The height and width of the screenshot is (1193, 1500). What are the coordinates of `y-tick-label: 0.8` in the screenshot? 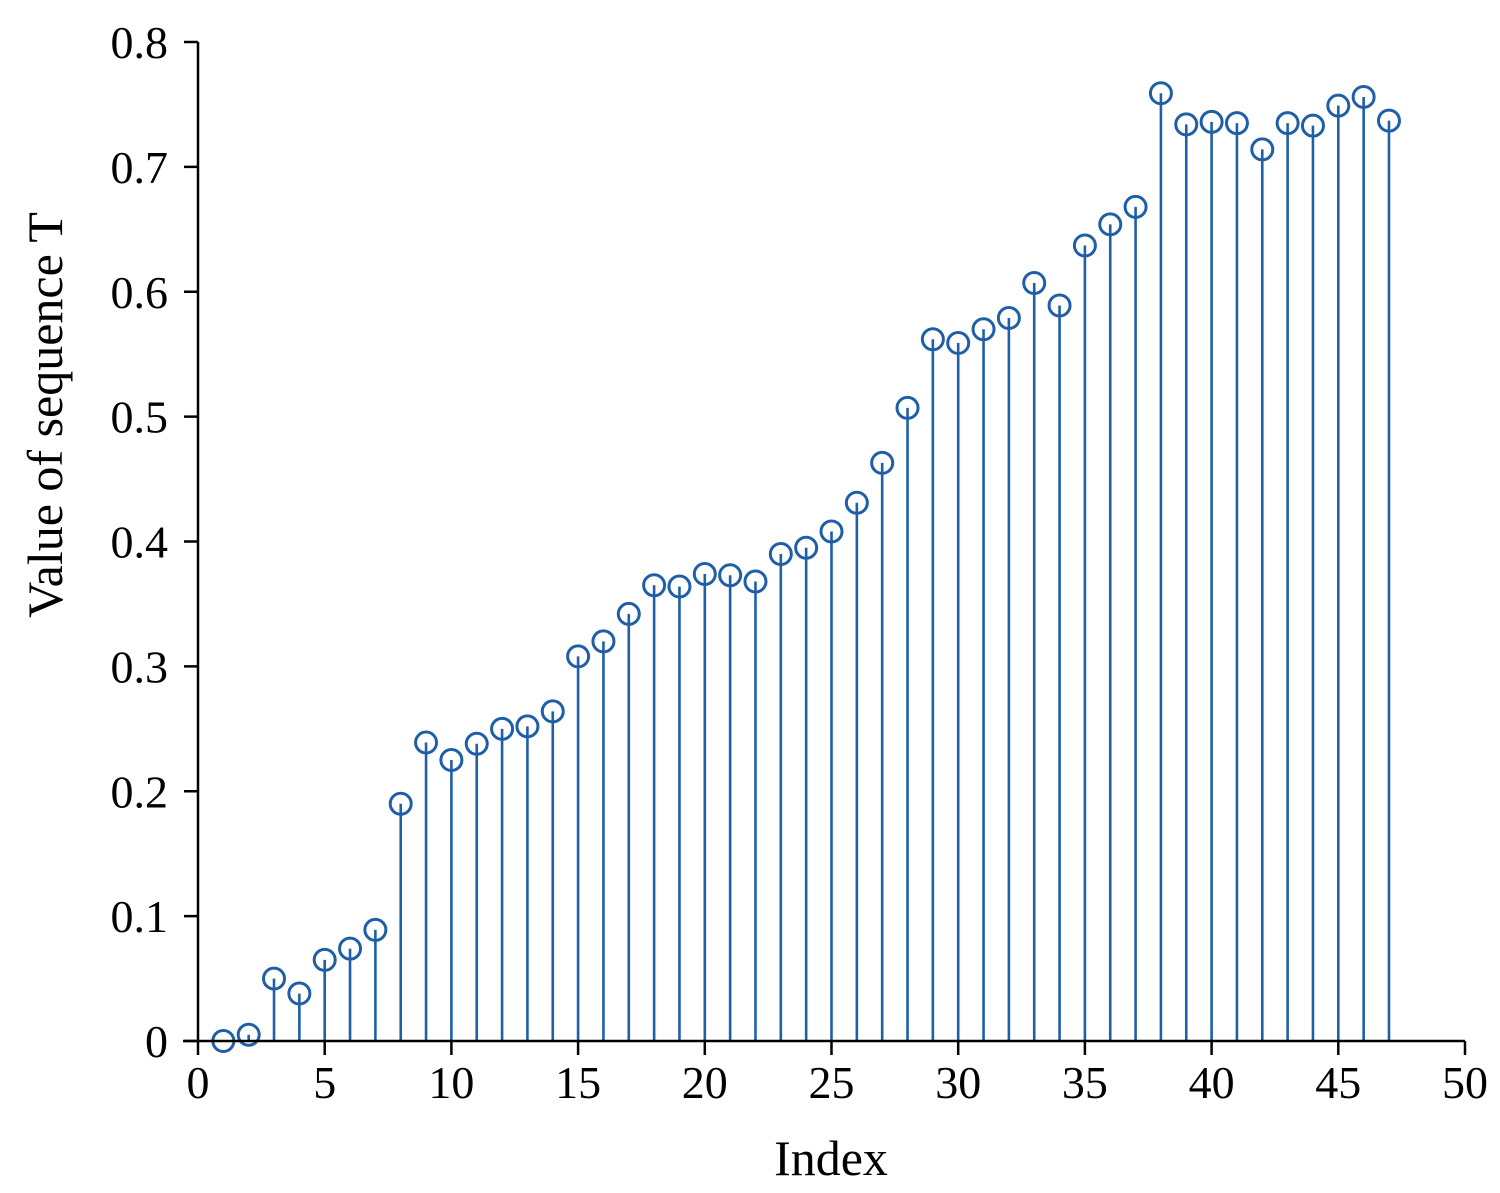 It's located at (140, 42).